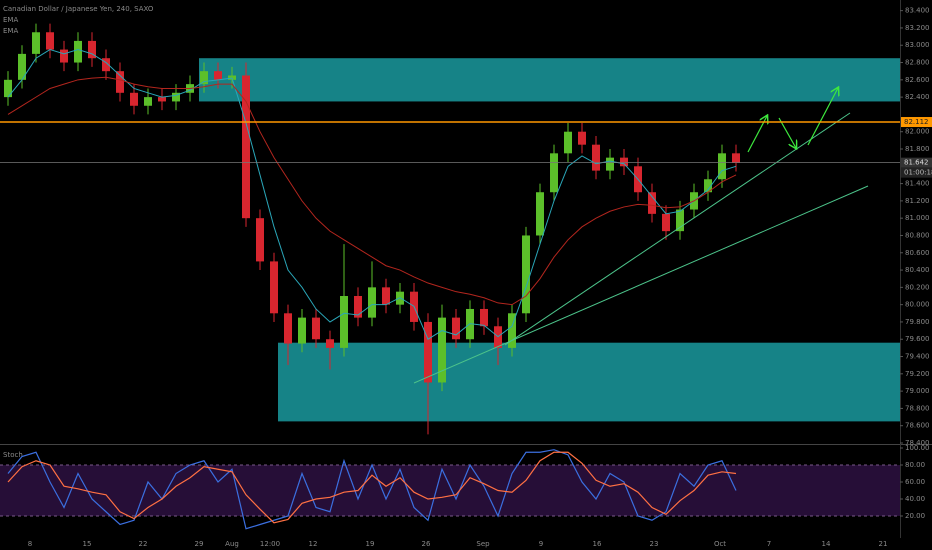 The width and height of the screenshot is (932, 550). Describe the element at coordinates (883, 544) in the screenshot. I see `x-tick-label: 21` at that location.